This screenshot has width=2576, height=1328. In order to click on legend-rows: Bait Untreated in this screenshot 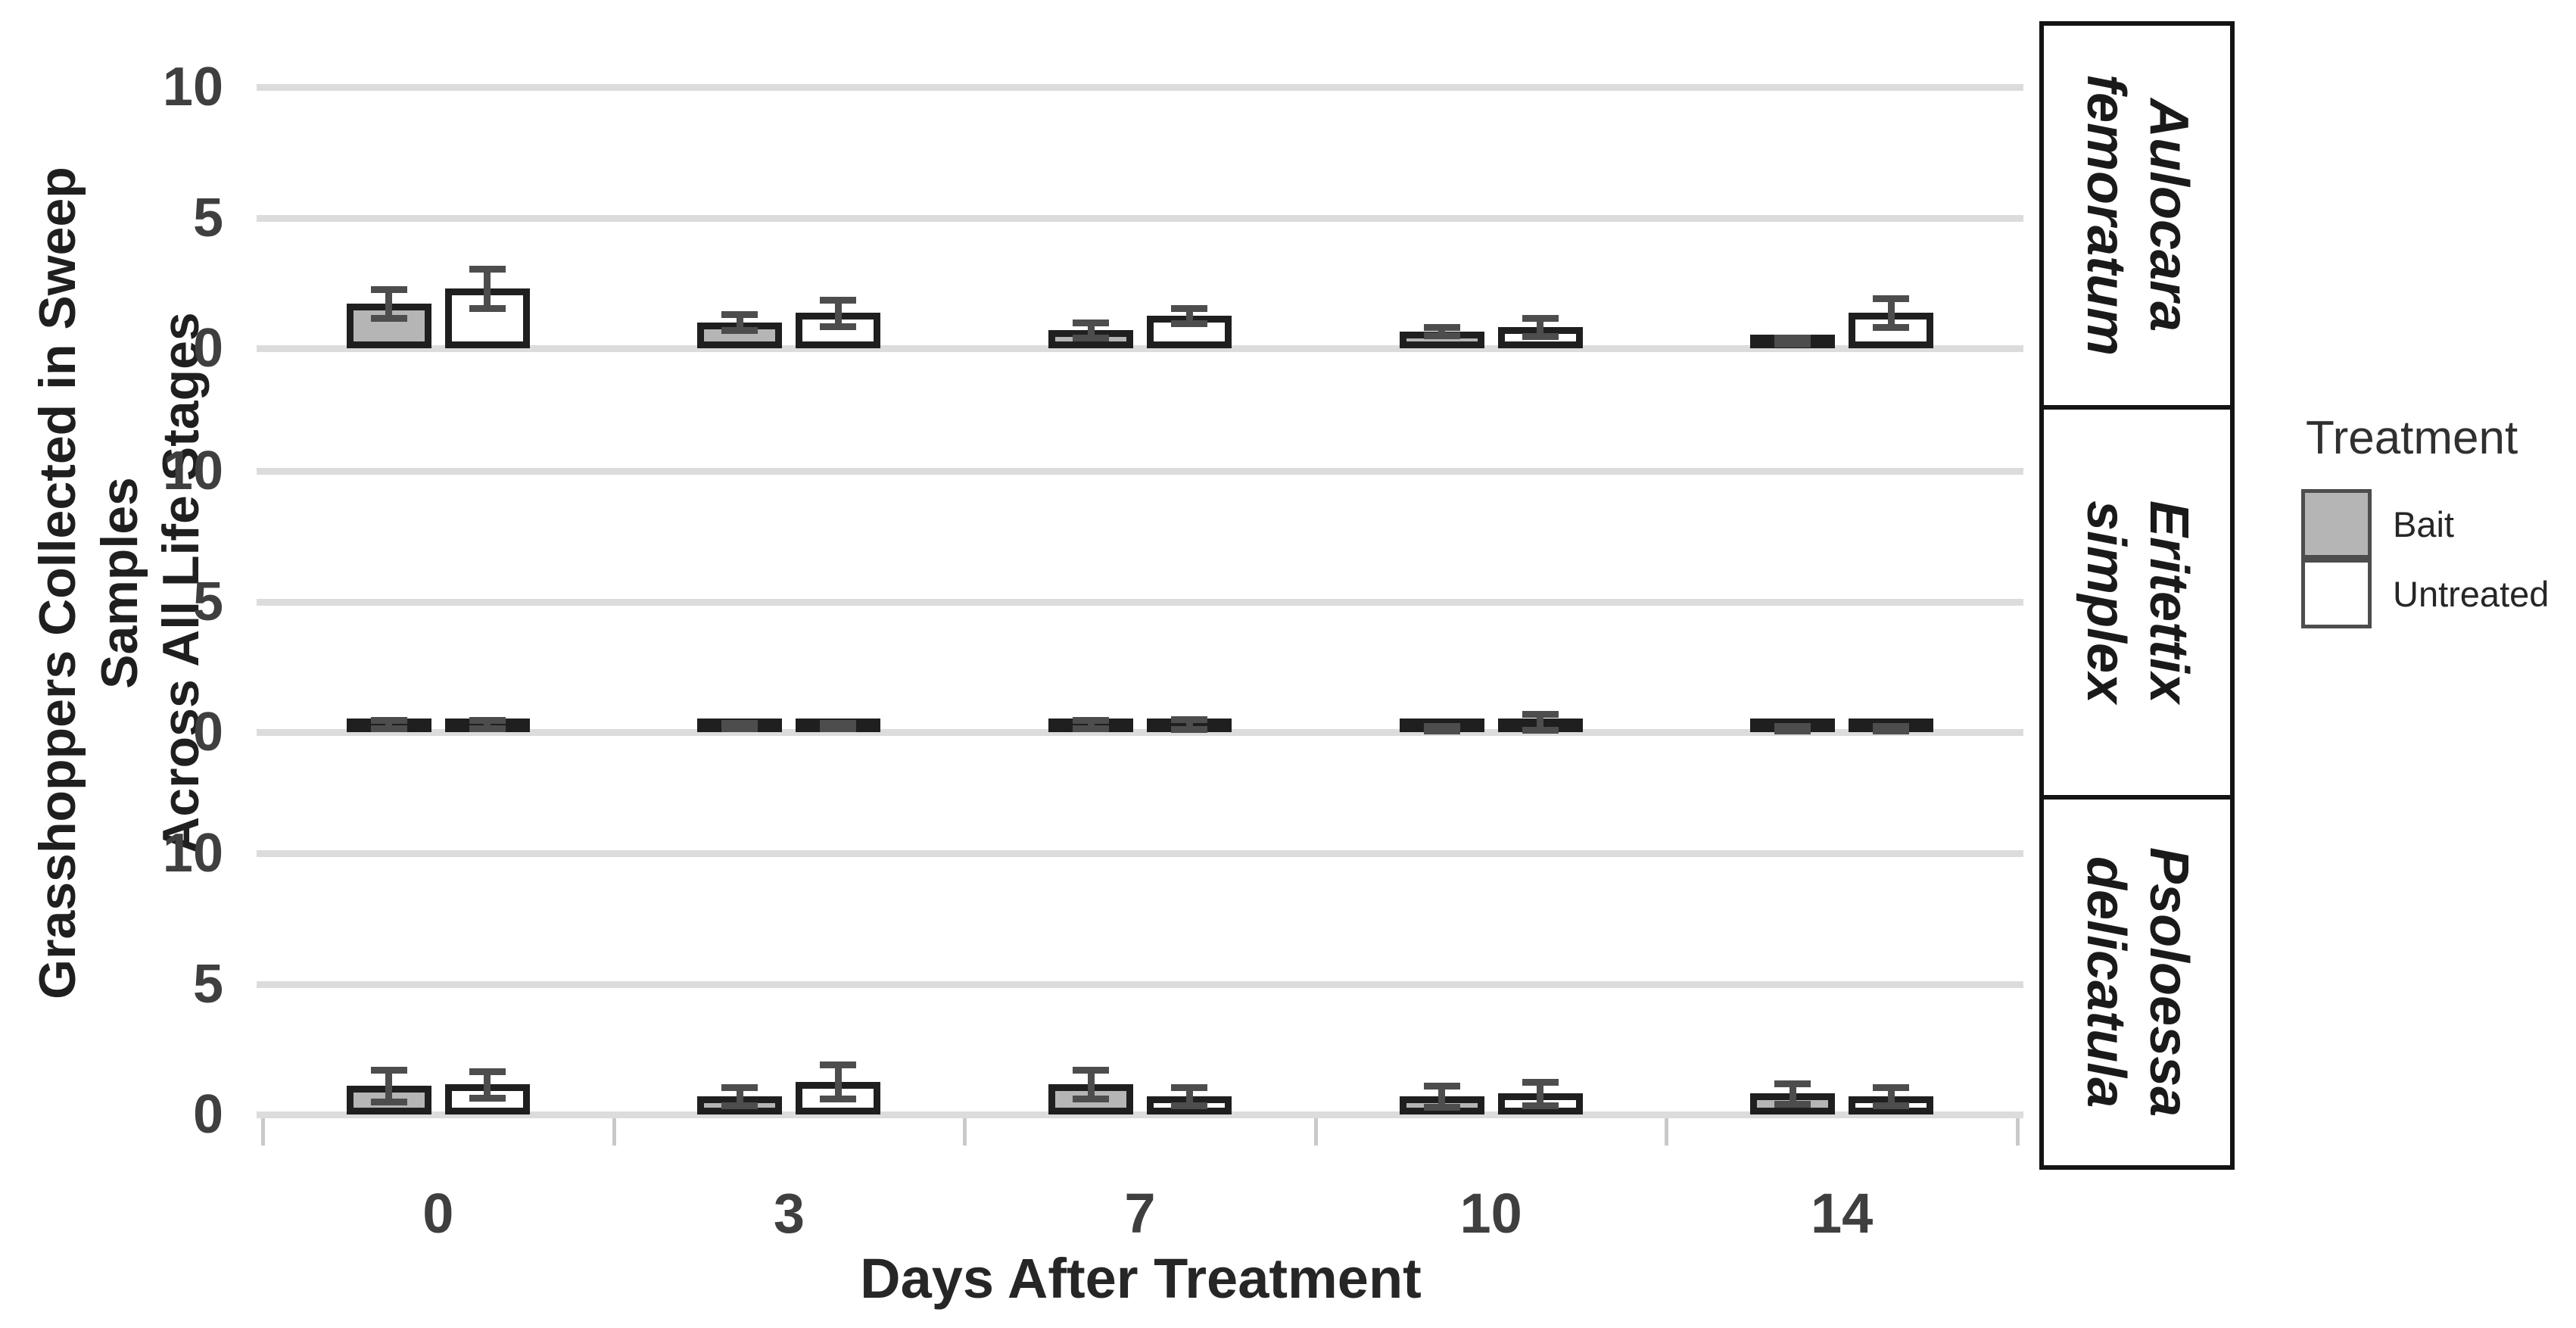, I will do `click(2437, 558)`.